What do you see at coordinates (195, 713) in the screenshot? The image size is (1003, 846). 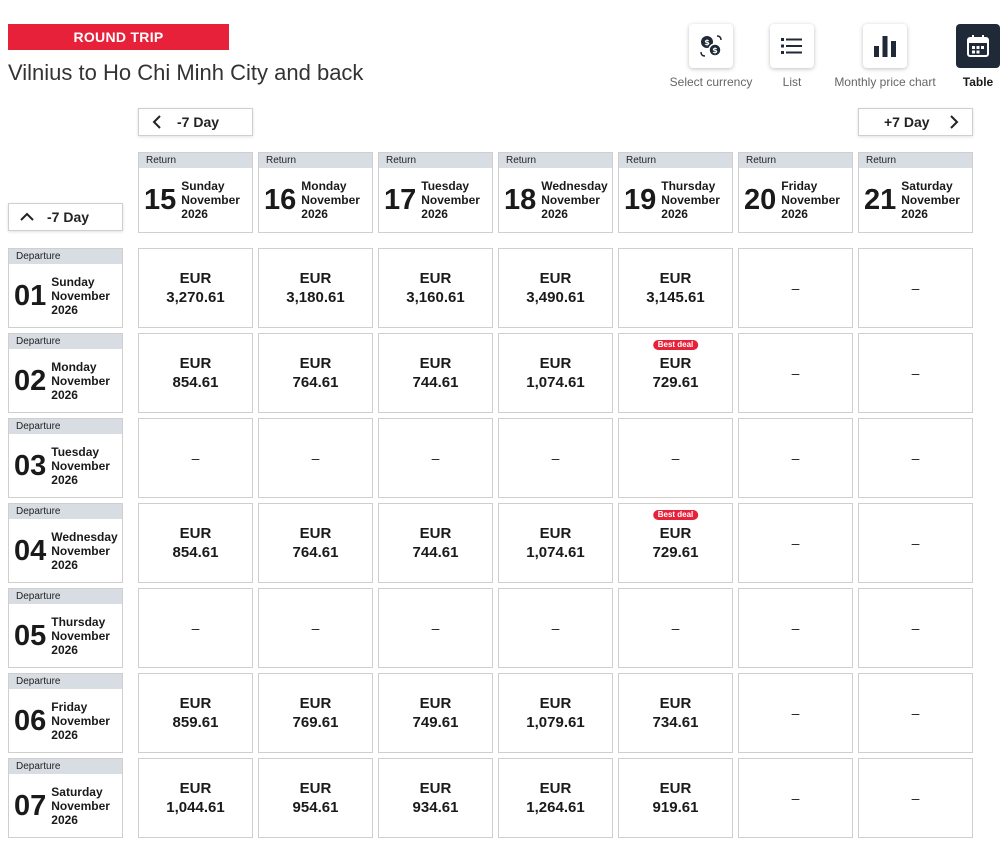 I see `price-cell: EUR 859.61` at bounding box center [195, 713].